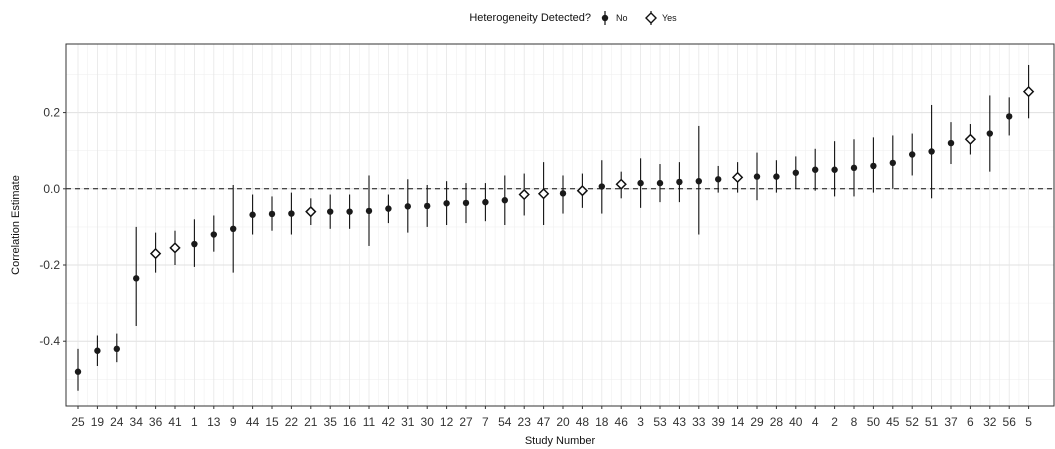 The width and height of the screenshot is (1055, 449). Describe the element at coordinates (292, 422) in the screenshot. I see `x-tick-label: 22` at that location.